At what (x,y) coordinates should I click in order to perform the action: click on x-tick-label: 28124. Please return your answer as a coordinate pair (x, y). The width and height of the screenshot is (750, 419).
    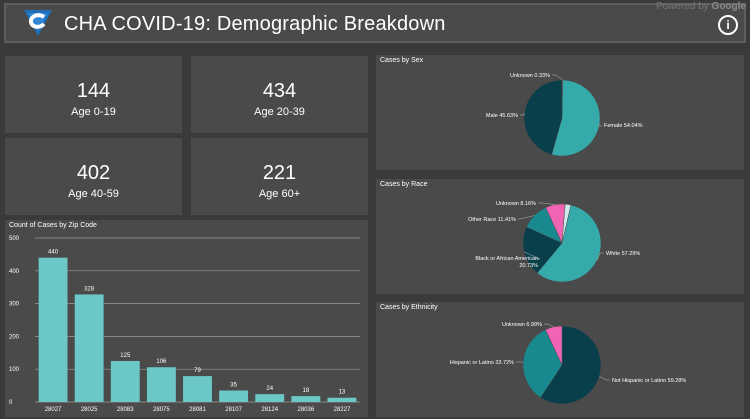
    Looking at the image, I should click on (269, 410).